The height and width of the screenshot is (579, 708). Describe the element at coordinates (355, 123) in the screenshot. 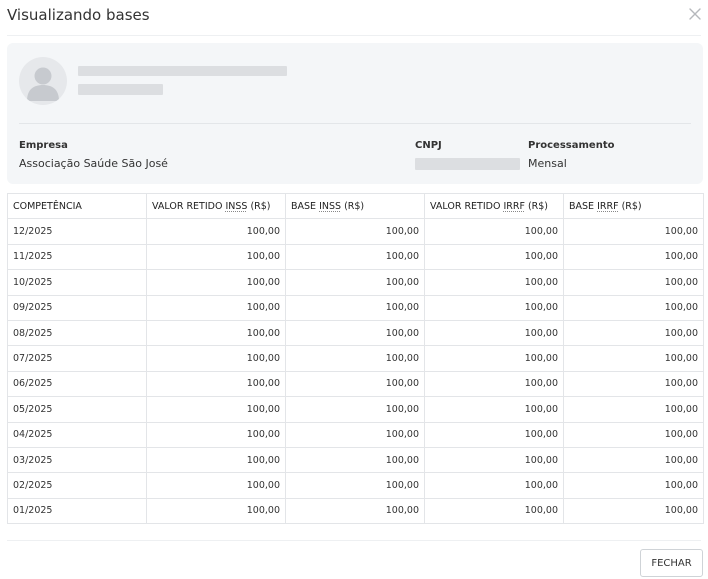

I see `profile-divider` at that location.